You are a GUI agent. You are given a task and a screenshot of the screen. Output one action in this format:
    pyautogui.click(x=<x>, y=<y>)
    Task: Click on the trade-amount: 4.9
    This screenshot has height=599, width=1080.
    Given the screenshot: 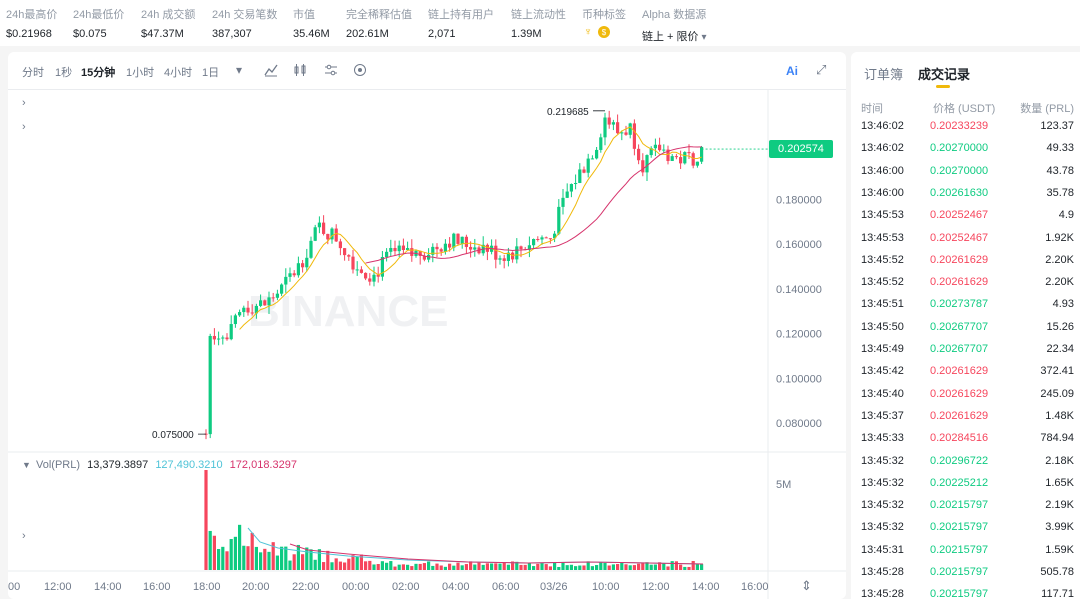 What is the action you would take?
    pyautogui.click(x=1066, y=215)
    